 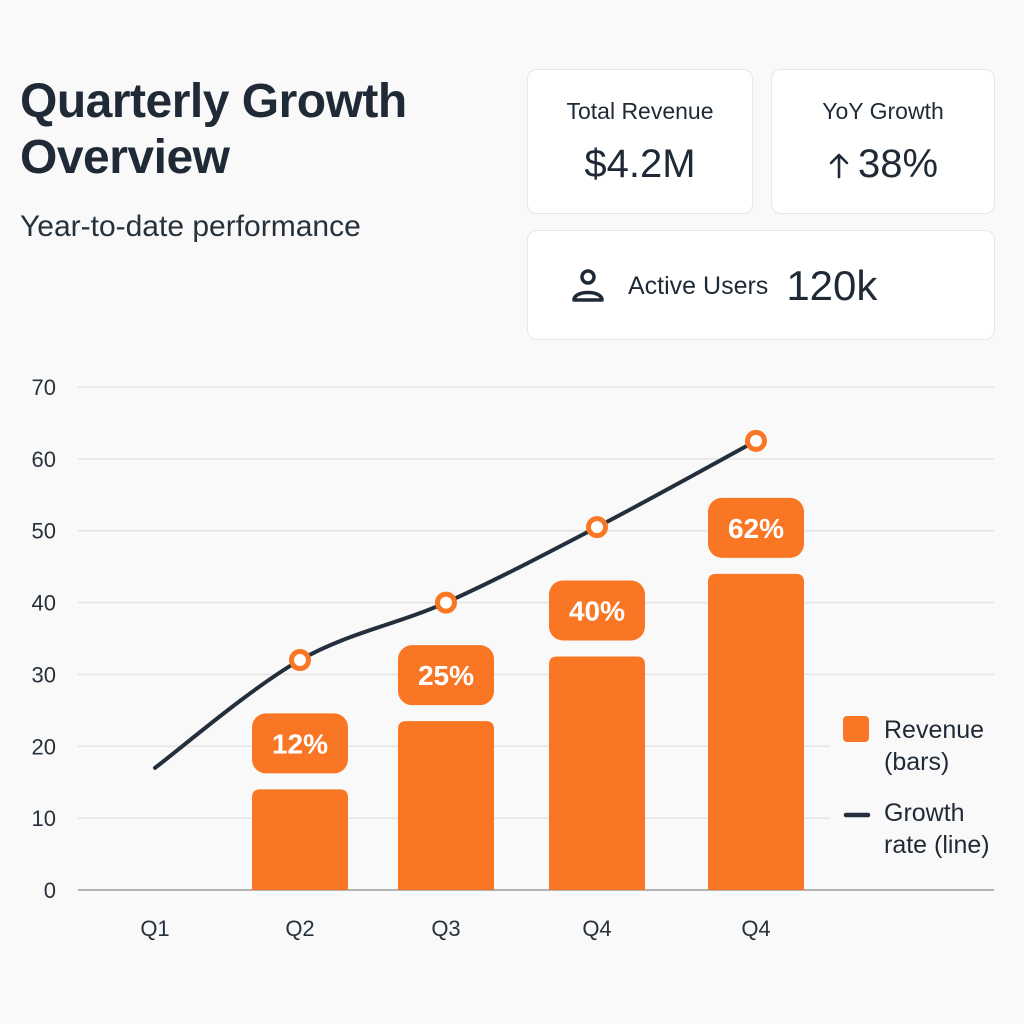 What do you see at coordinates (839, 165) in the screenshot?
I see `arrow-up-icon` at bounding box center [839, 165].